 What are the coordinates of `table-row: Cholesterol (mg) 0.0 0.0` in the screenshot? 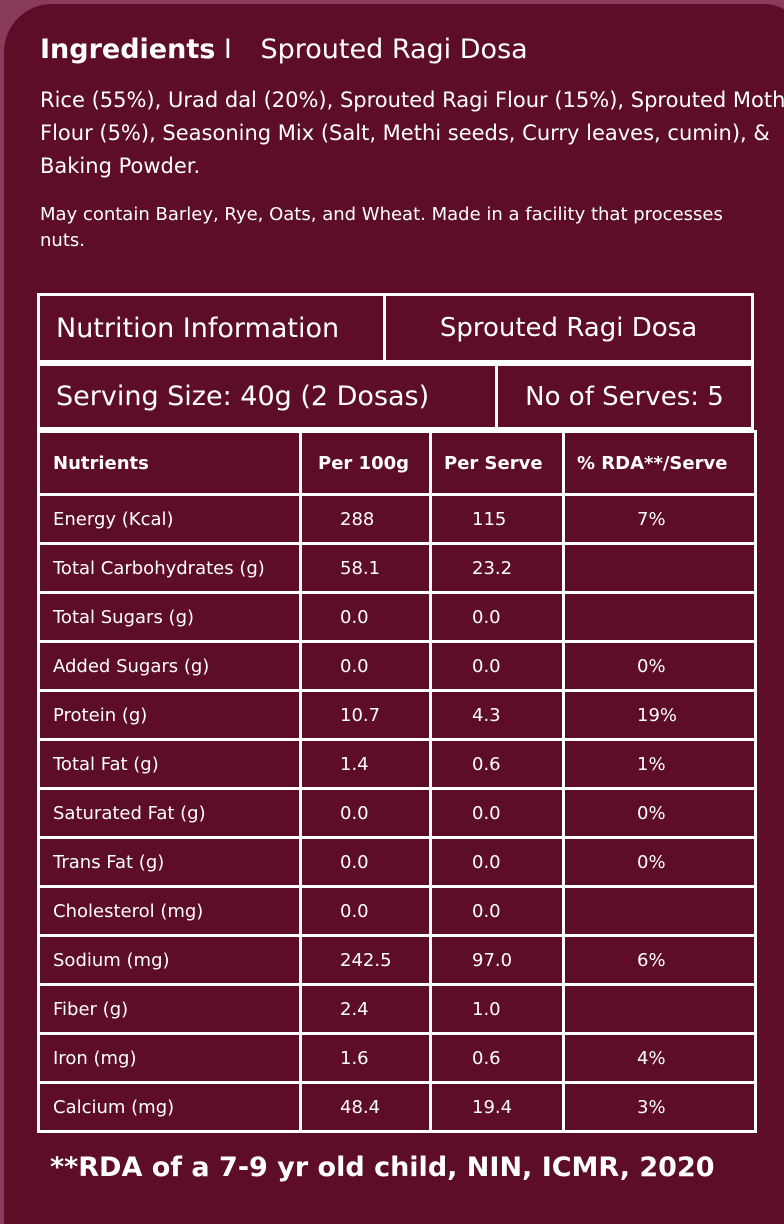 It's located at (397, 911).